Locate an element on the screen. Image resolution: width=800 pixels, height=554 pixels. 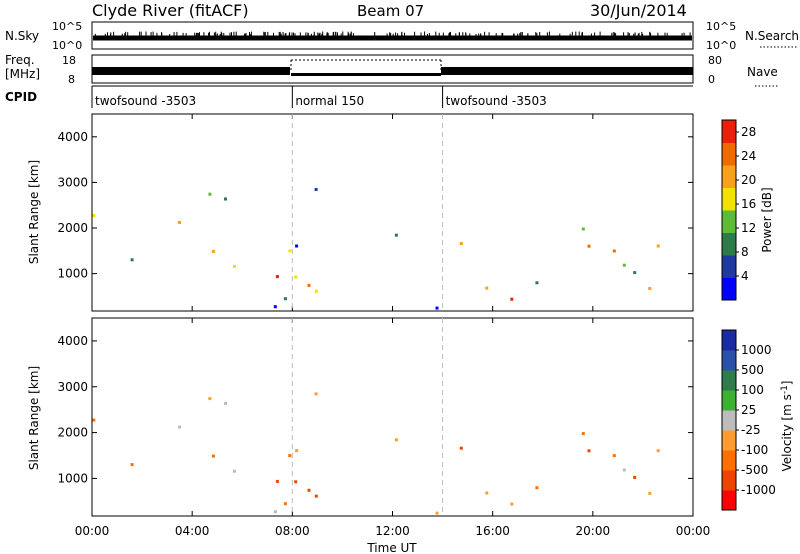
beam-title: Beam 07 is located at coordinates (390, 11).